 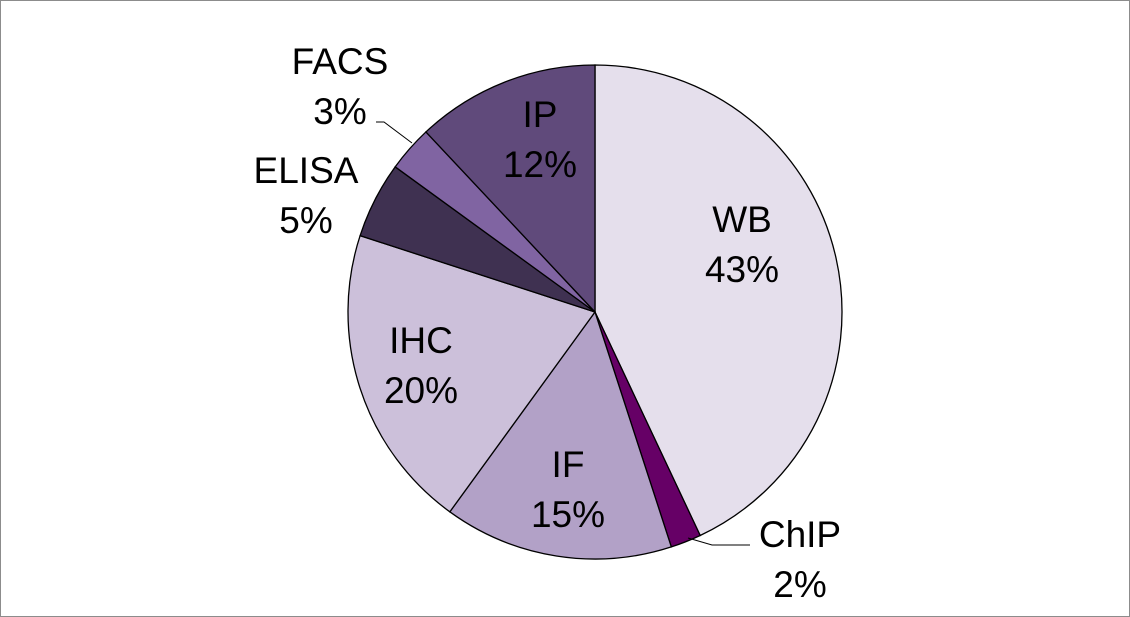 What do you see at coordinates (540, 164) in the screenshot?
I see `slice-percent-ip: 12%` at bounding box center [540, 164].